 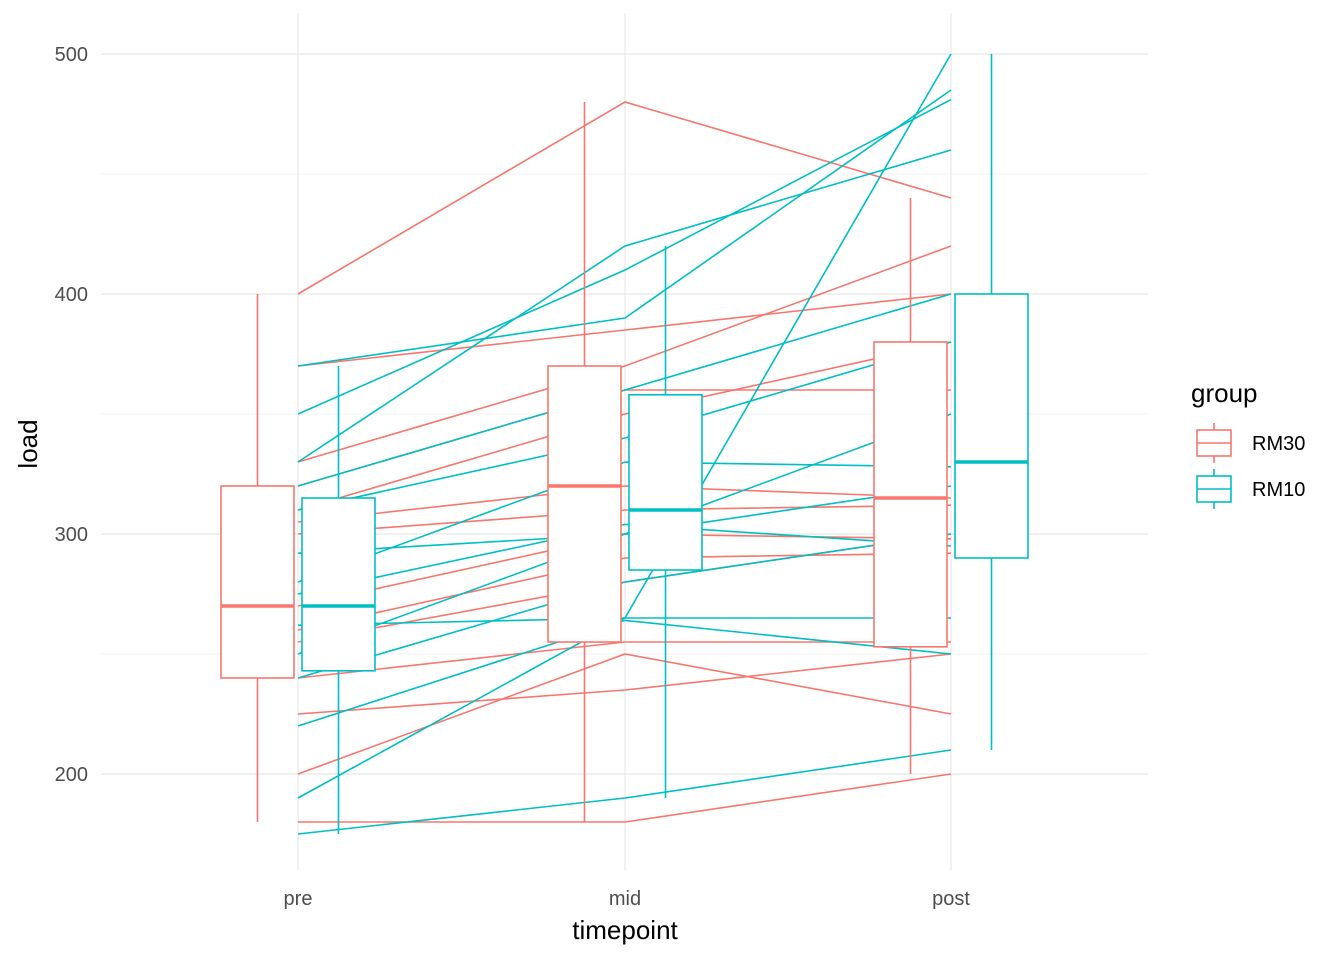 I want to click on legend-key-RM10, so click(x=1214, y=489).